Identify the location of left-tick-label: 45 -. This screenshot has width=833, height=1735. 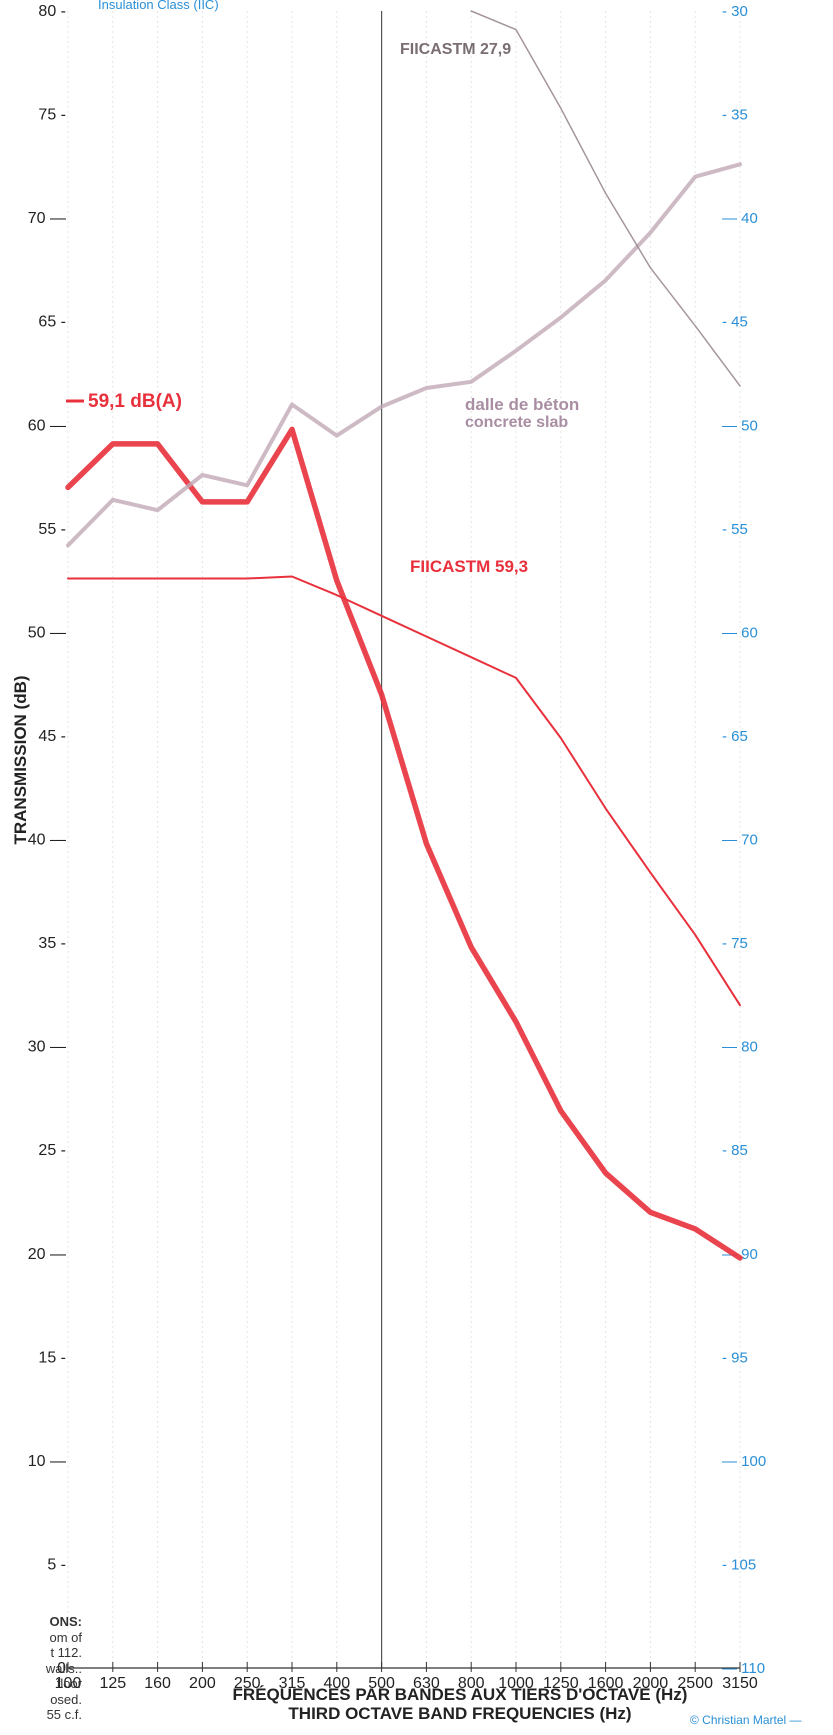
(52, 736).